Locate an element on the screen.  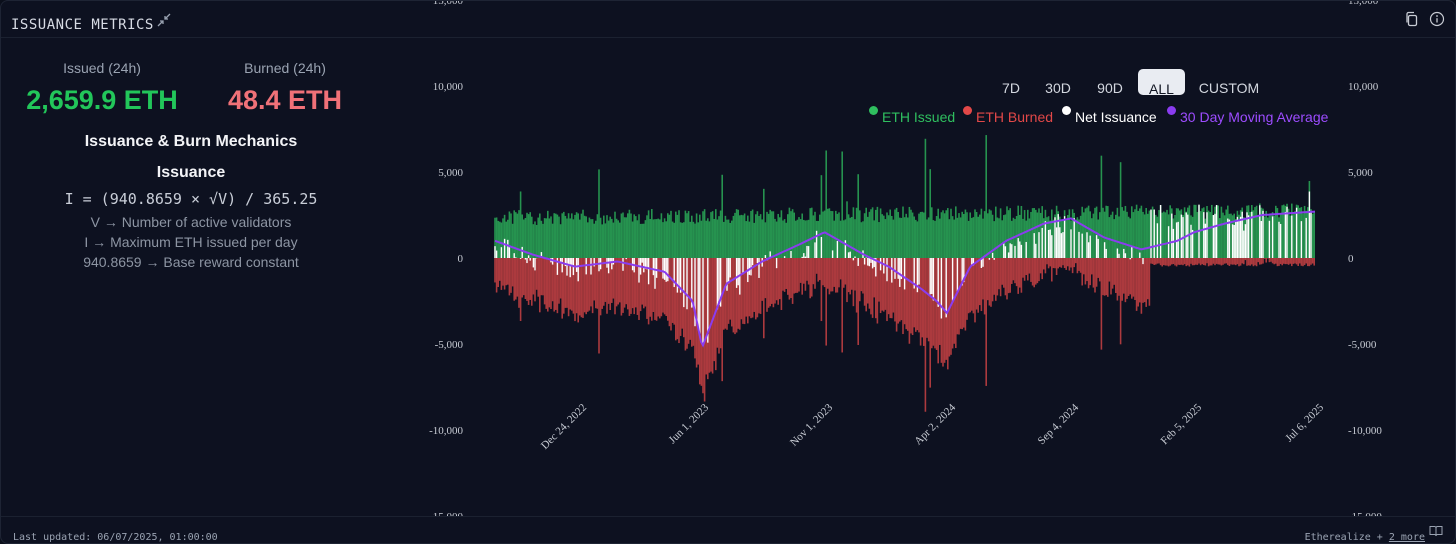
mechanics-title: Issuance & Burn Mechanics is located at coordinates (191, 141).